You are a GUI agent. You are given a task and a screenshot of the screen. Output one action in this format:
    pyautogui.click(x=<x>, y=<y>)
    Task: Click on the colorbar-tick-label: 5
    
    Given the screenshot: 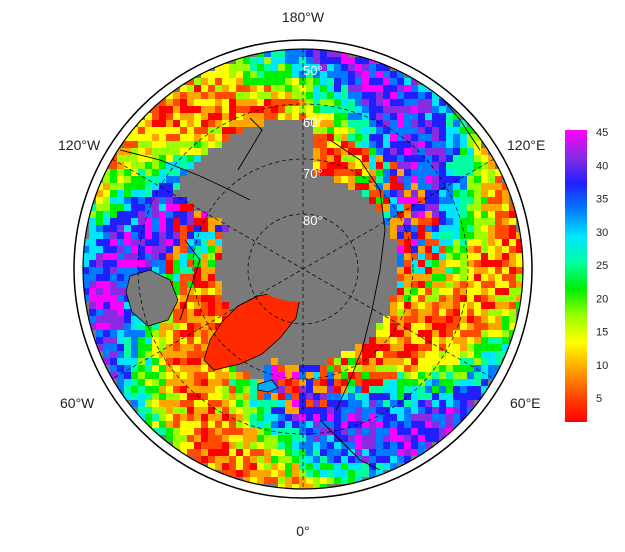 What is the action you would take?
    pyautogui.click(x=599, y=399)
    